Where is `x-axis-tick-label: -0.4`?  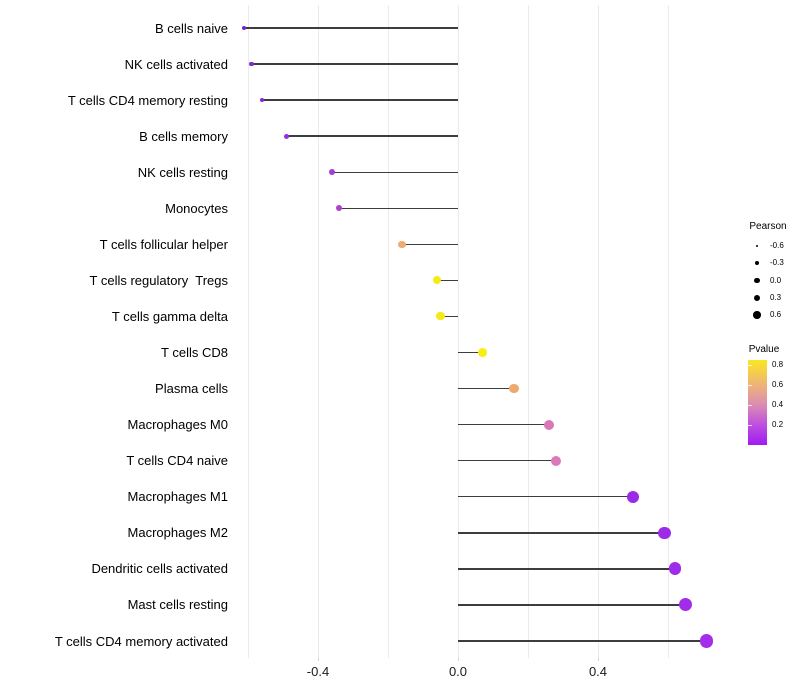 x-axis-tick-label: -0.4 is located at coordinates (318, 671).